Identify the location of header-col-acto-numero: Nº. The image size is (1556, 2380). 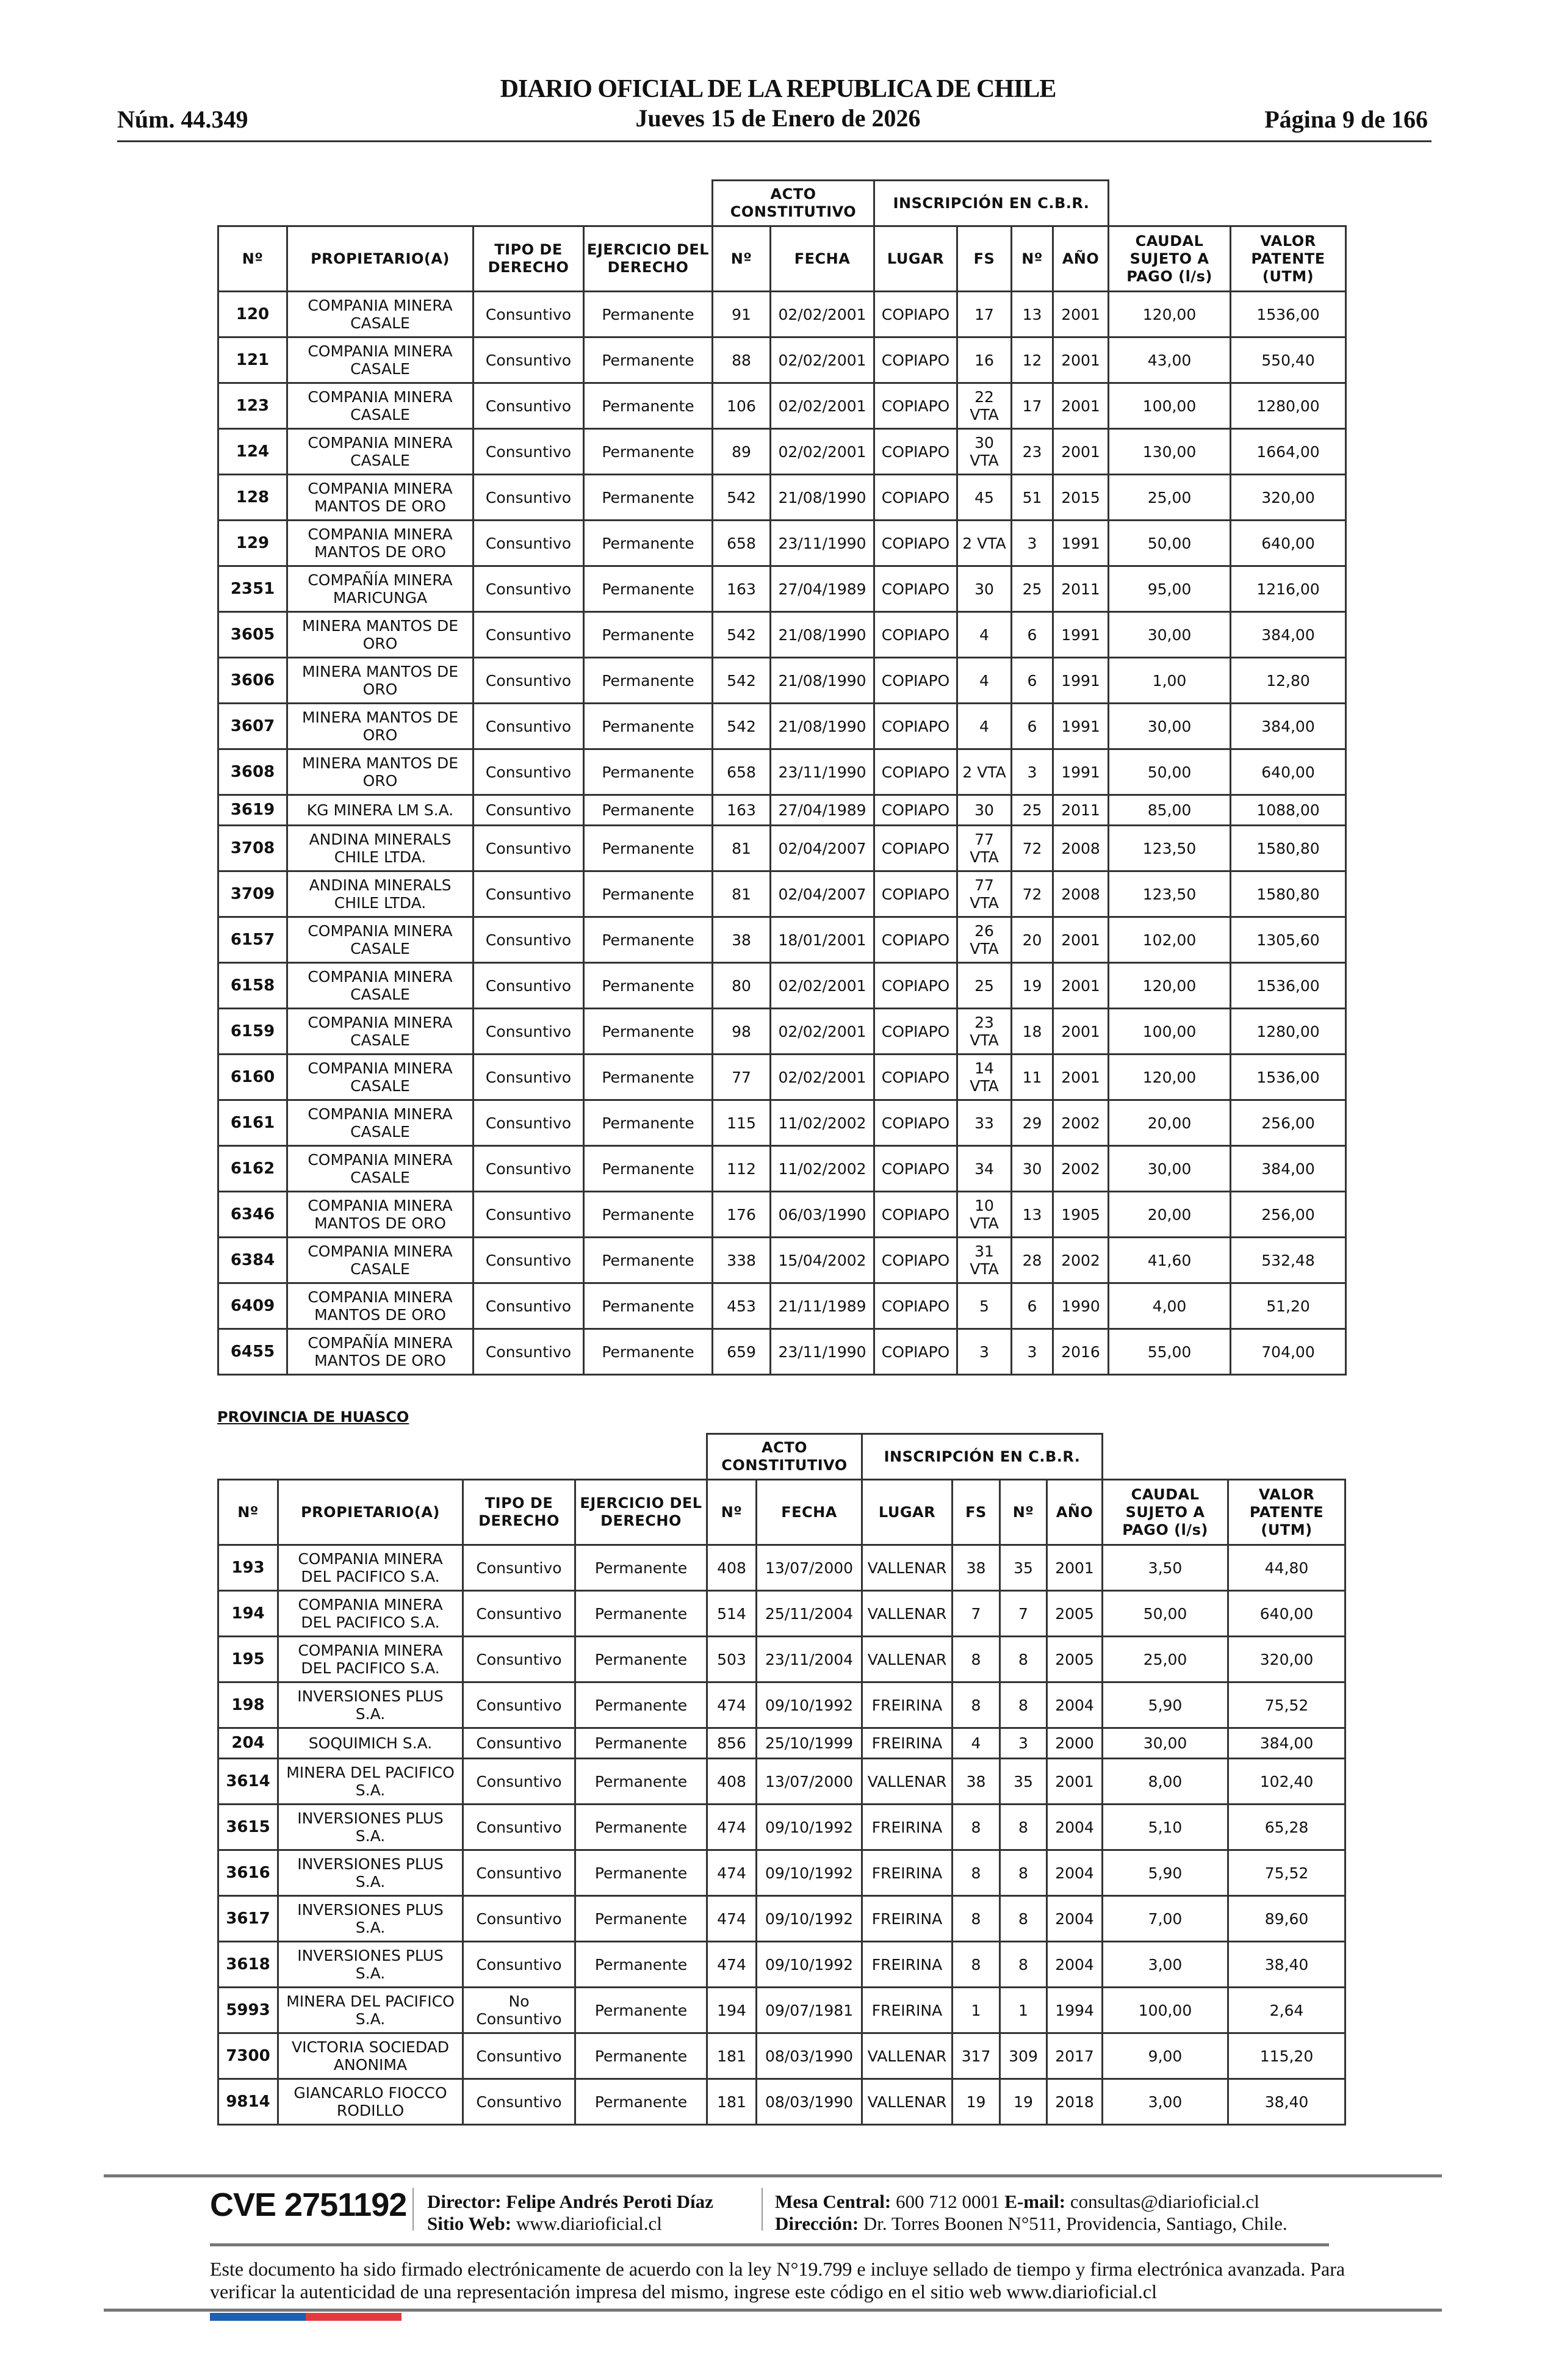
(731, 1512).